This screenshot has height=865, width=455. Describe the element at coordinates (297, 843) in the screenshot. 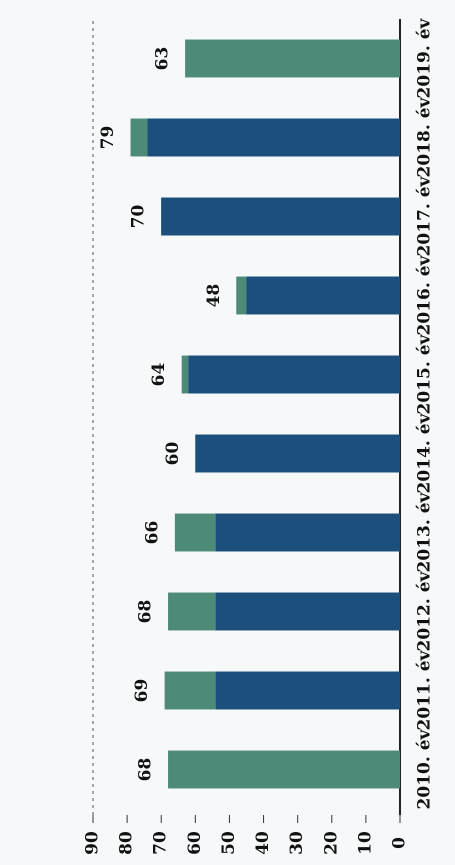

I see `y-tick-label: 30` at that location.